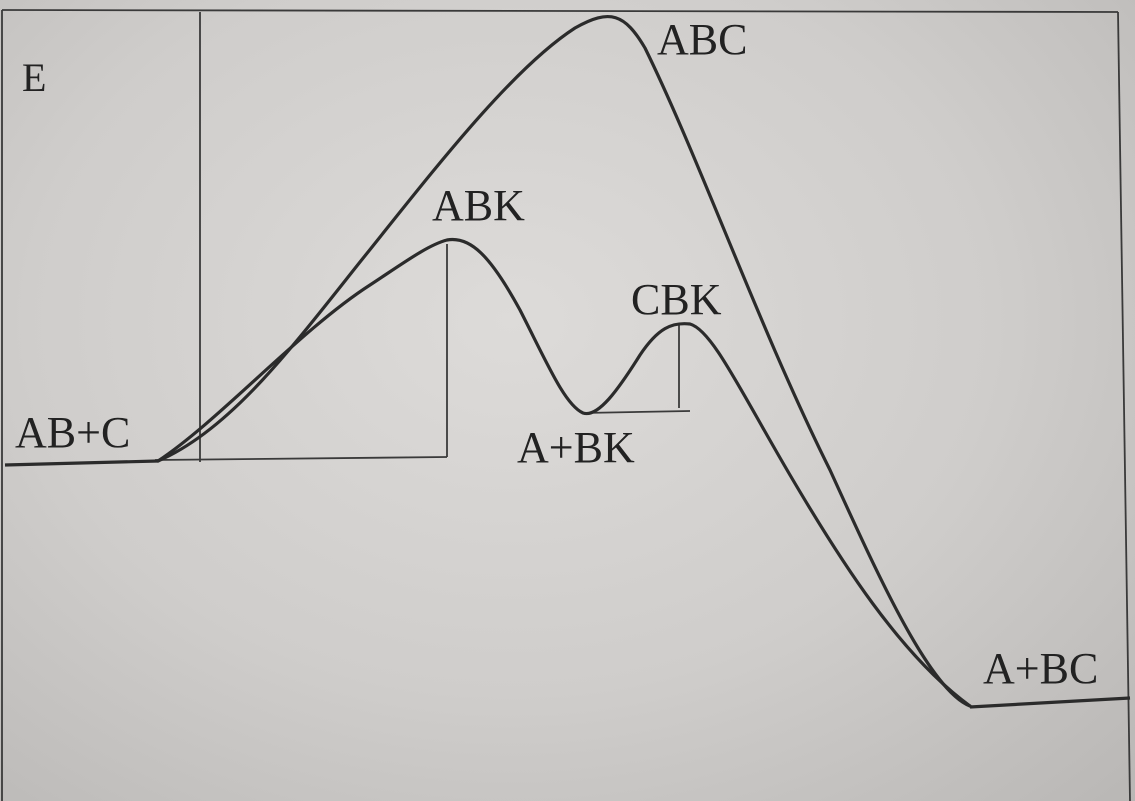 Image resolution: width=1135 pixels, height=801 pixels. I want to click on reactant-baseline, so click(81, 463).